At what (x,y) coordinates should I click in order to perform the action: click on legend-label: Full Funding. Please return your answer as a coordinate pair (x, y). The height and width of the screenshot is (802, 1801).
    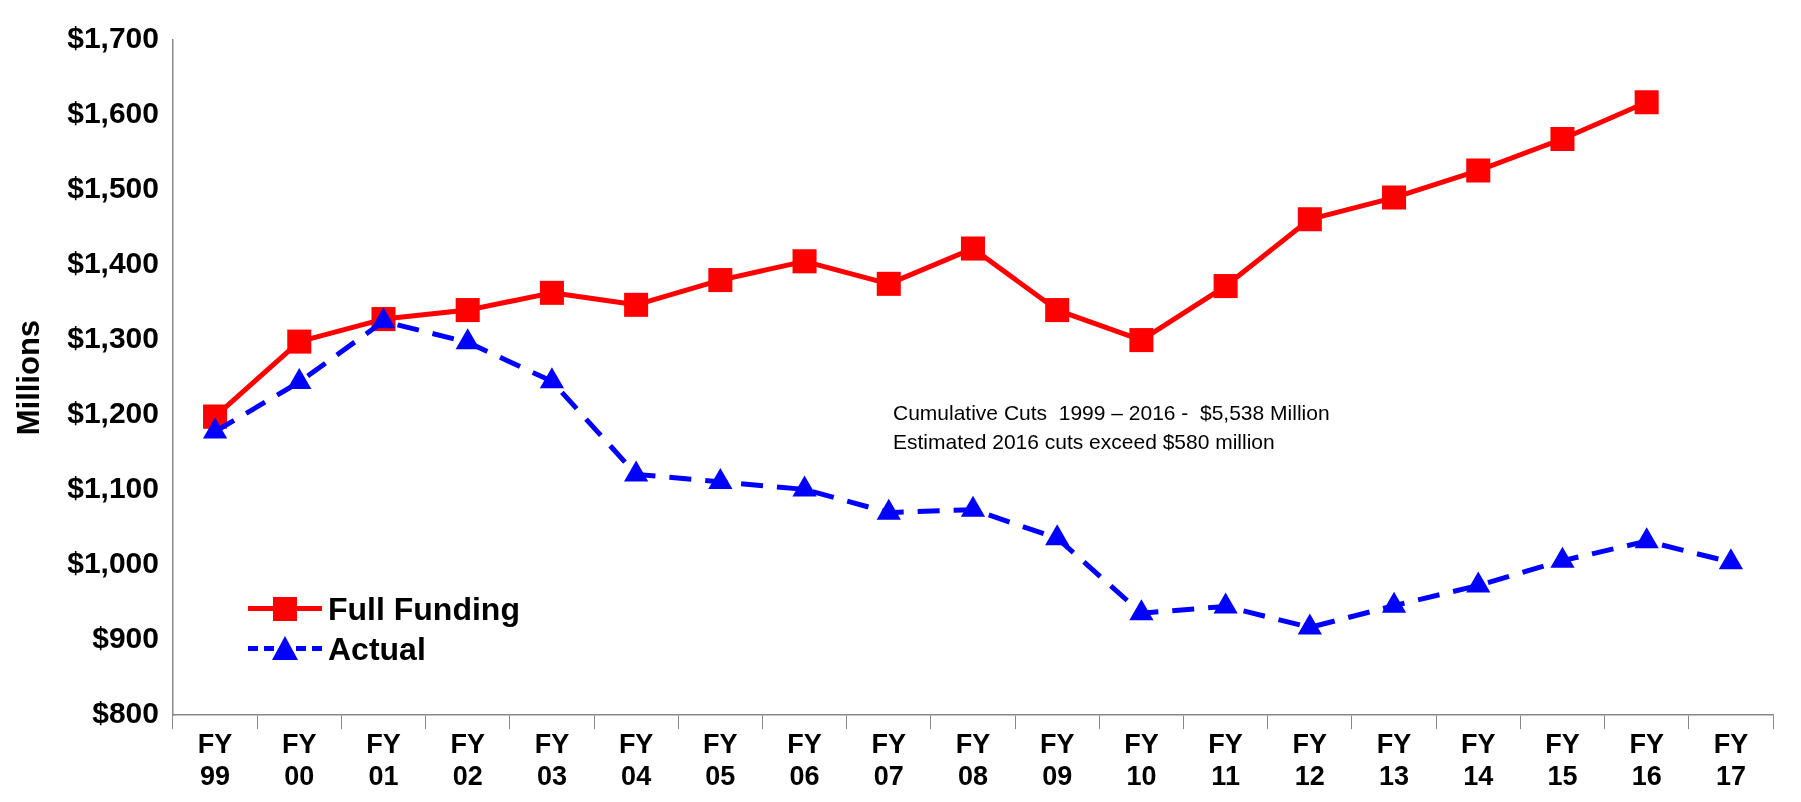
    Looking at the image, I should click on (424, 609).